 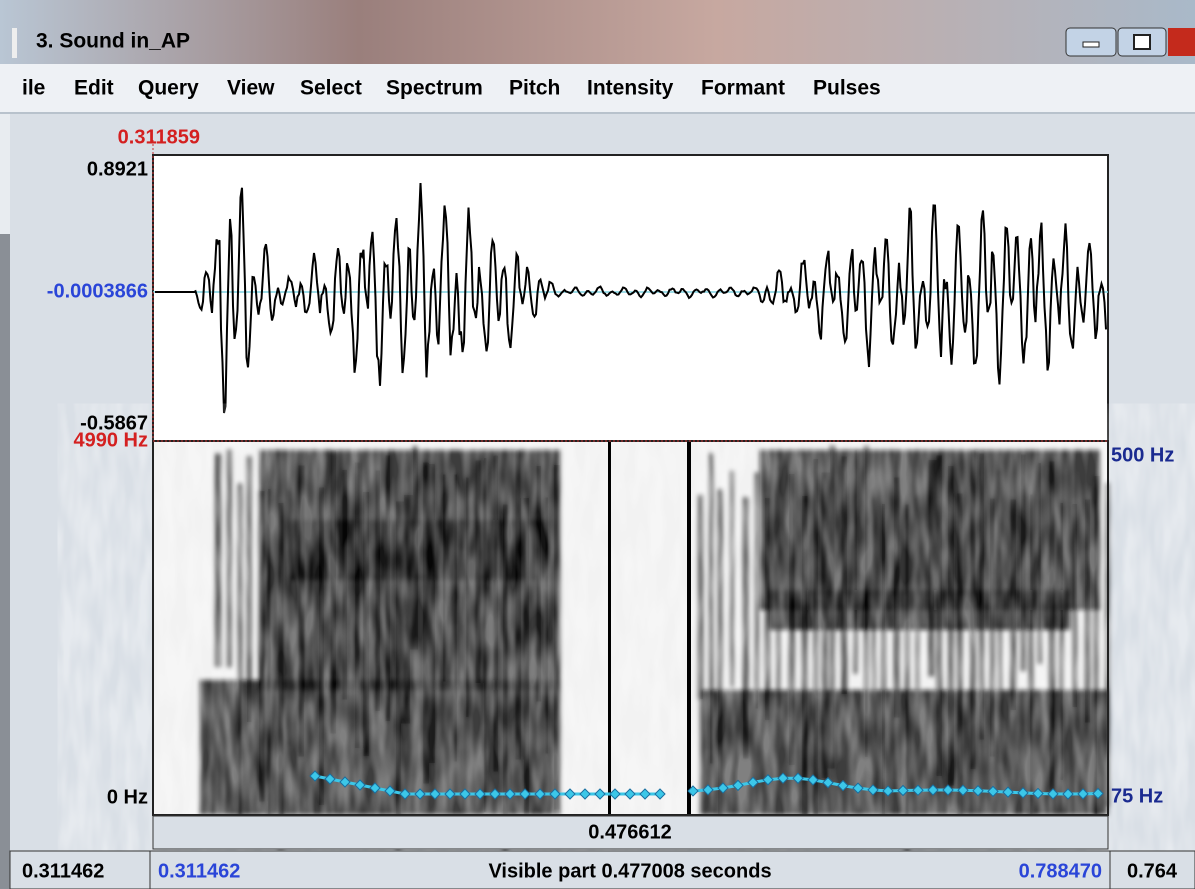 What do you see at coordinates (168, 88) in the screenshot?
I see `menu-item: Query` at bounding box center [168, 88].